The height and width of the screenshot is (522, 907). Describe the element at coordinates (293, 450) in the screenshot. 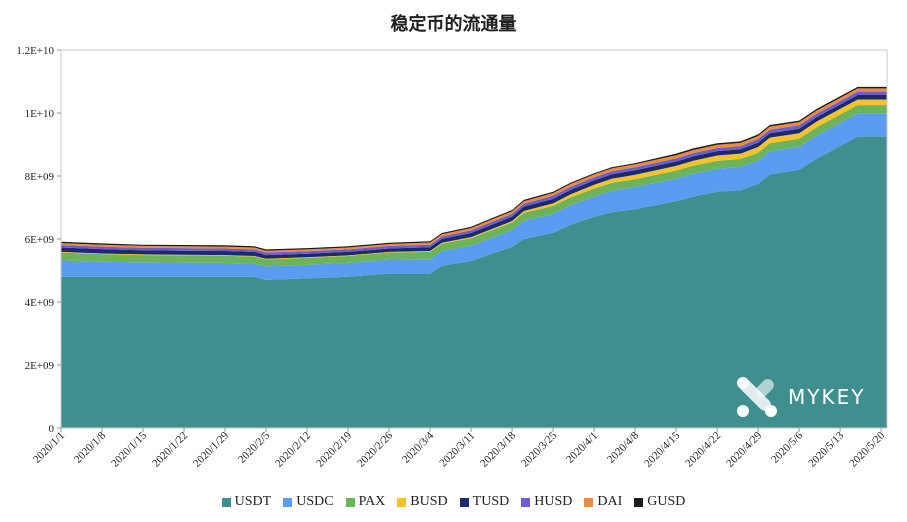

I see `x-tick-label: 2020/2/12` at that location.